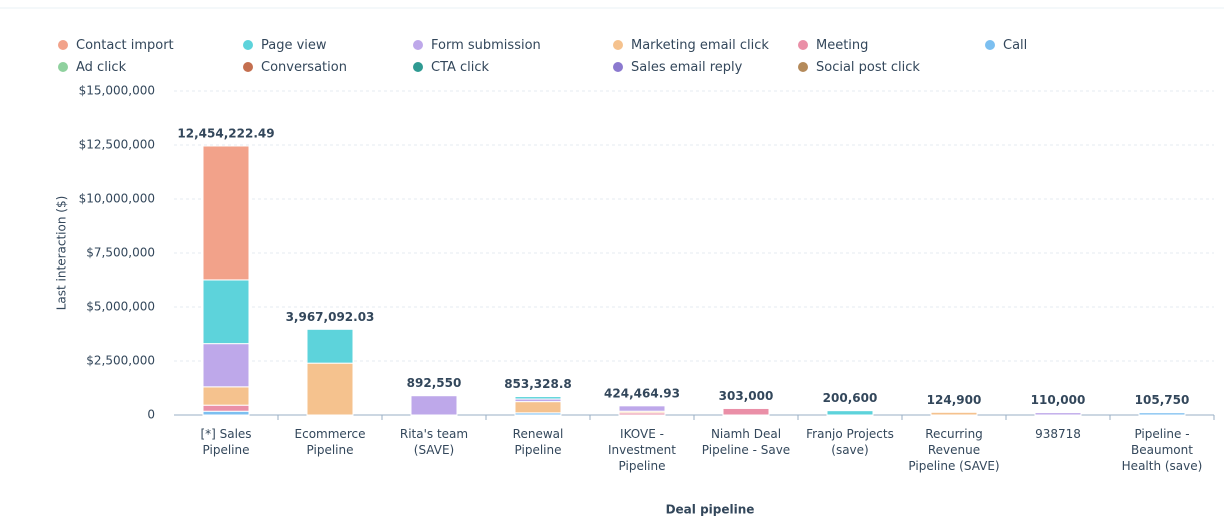 The height and width of the screenshot is (532, 1224). I want to click on legend-item: Page view, so click(285, 45).